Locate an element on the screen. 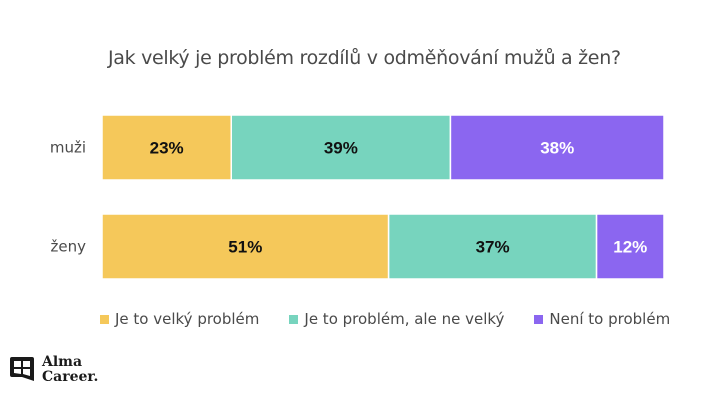 Image resolution: width=720 pixels, height=405 pixels. data-label: 39% is located at coordinates (341, 148).